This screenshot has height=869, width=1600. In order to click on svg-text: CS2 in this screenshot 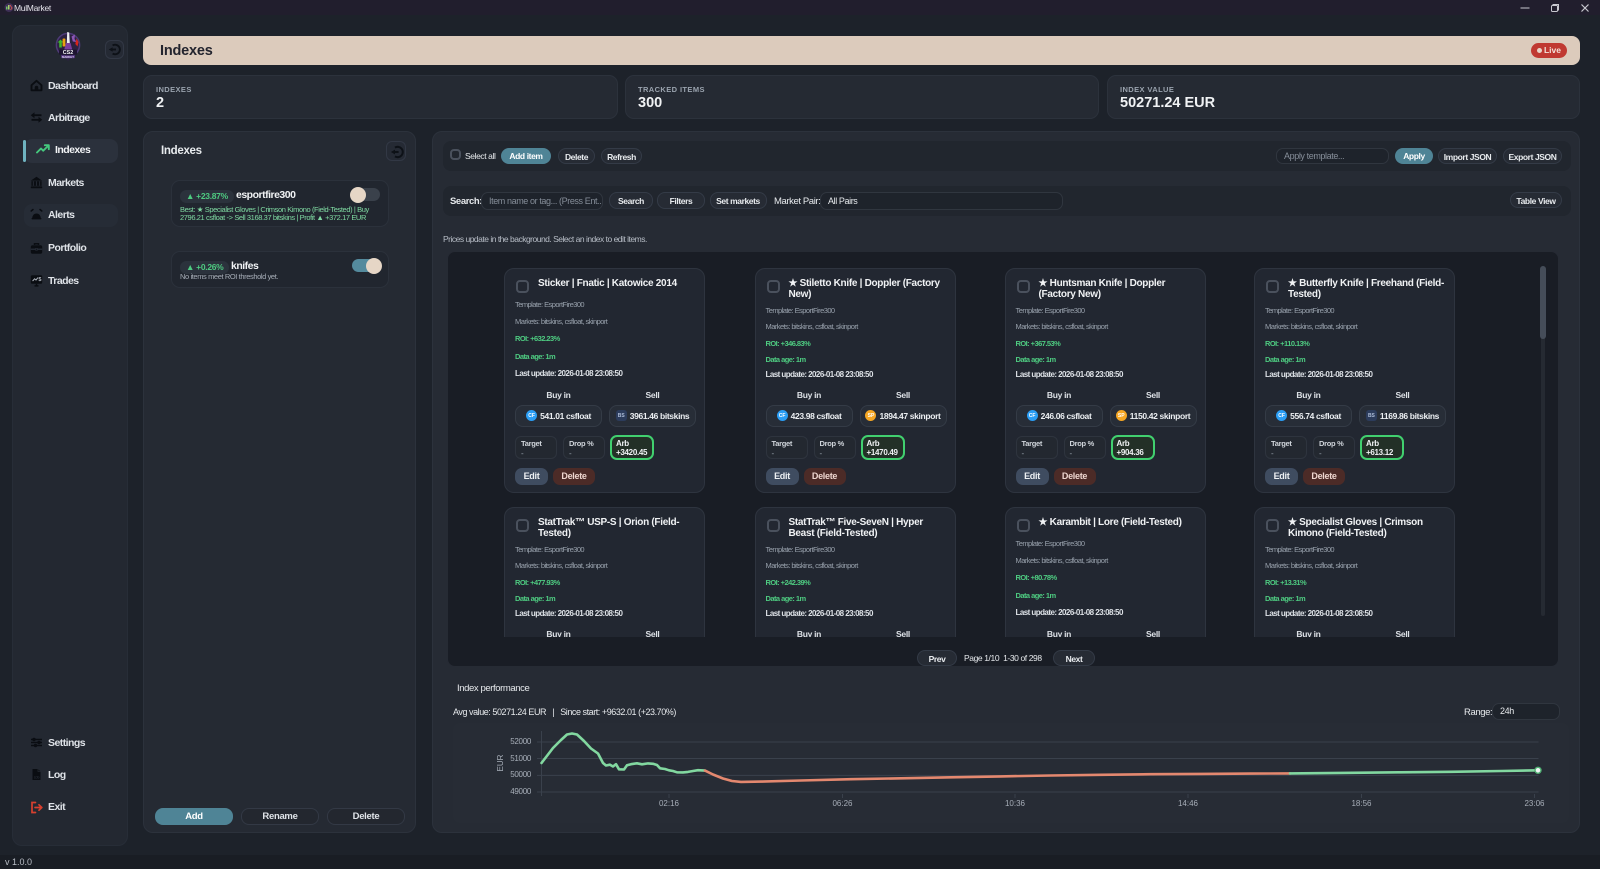, I will do `click(68, 53)`.